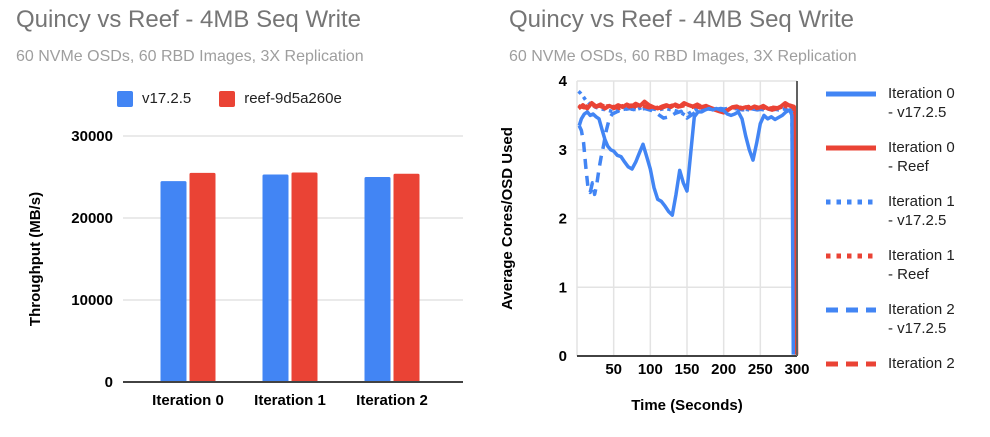 The height and width of the screenshot is (437, 990). What do you see at coordinates (563, 287) in the screenshot?
I see `y-axis-tick-label: 1` at bounding box center [563, 287].